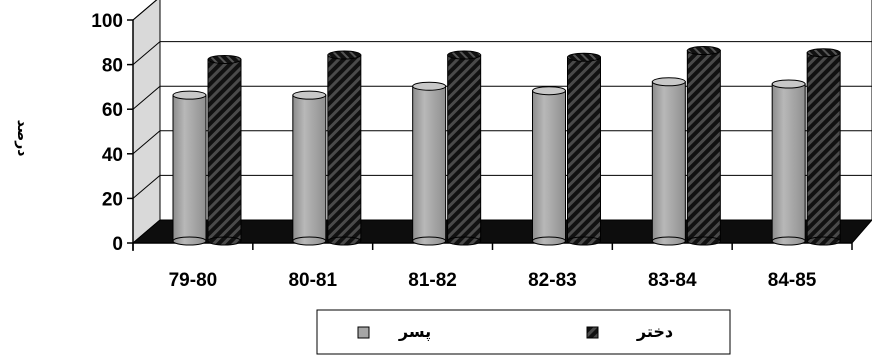  I want to click on x-tick-label: 83-84, so click(672, 280).